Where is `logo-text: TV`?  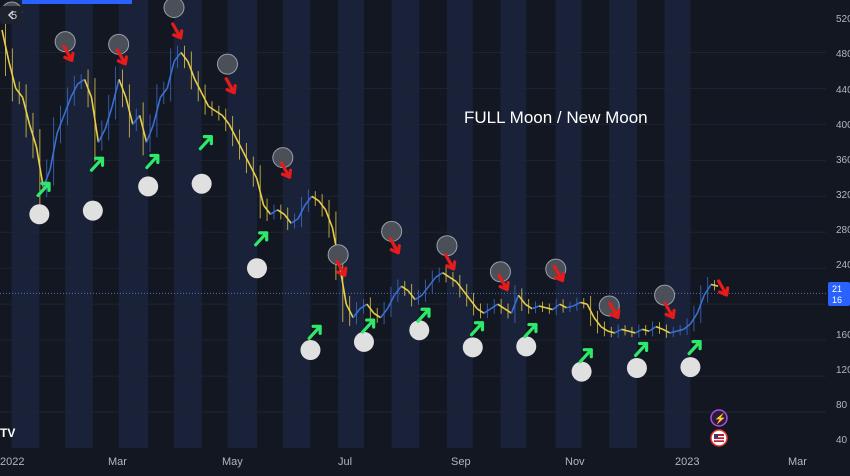
logo-text: TV is located at coordinates (7, 433).